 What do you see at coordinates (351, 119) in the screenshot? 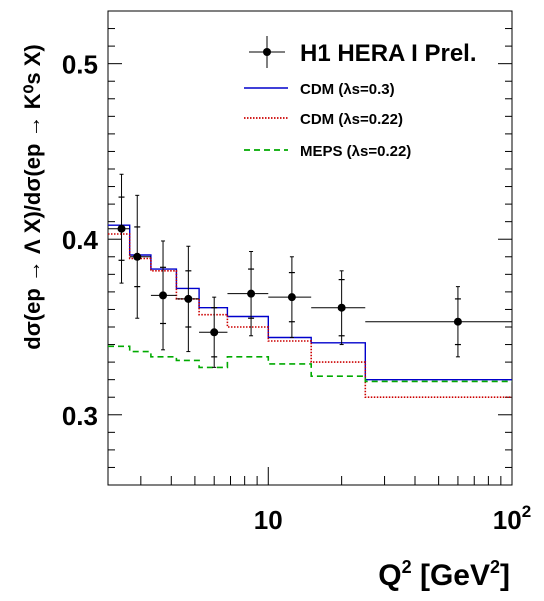
I see `legend-label-1: CDM (λs=0.22)` at bounding box center [351, 119].